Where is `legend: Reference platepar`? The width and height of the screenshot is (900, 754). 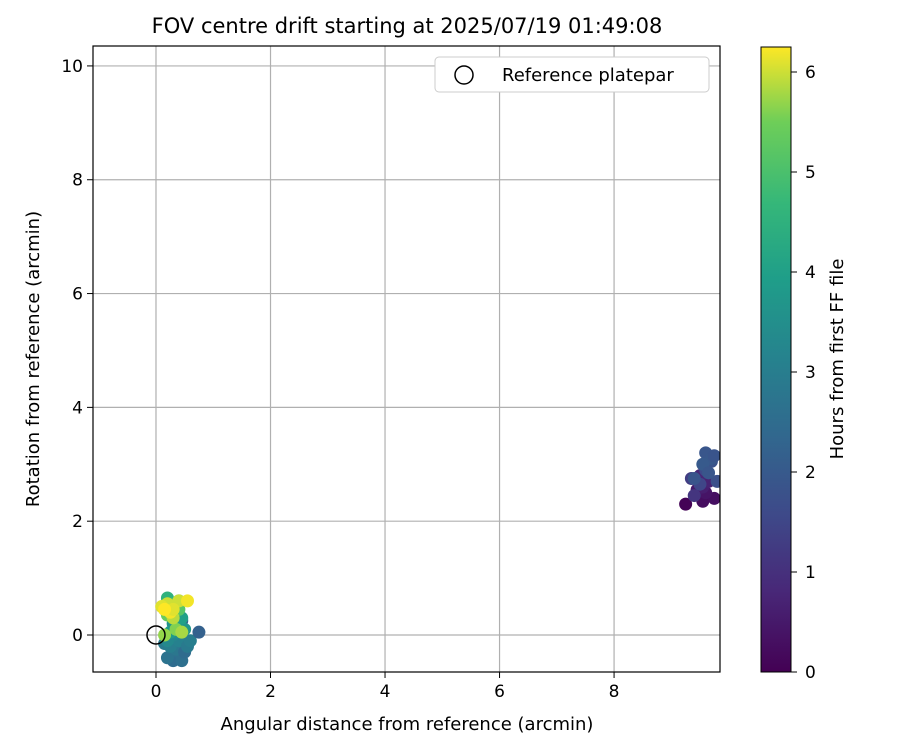 legend: Reference platepar is located at coordinates (572, 74).